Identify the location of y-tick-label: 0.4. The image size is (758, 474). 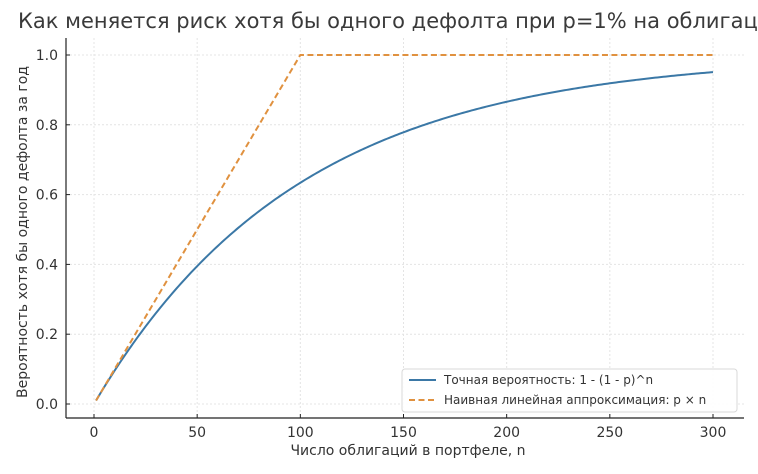
(47, 265).